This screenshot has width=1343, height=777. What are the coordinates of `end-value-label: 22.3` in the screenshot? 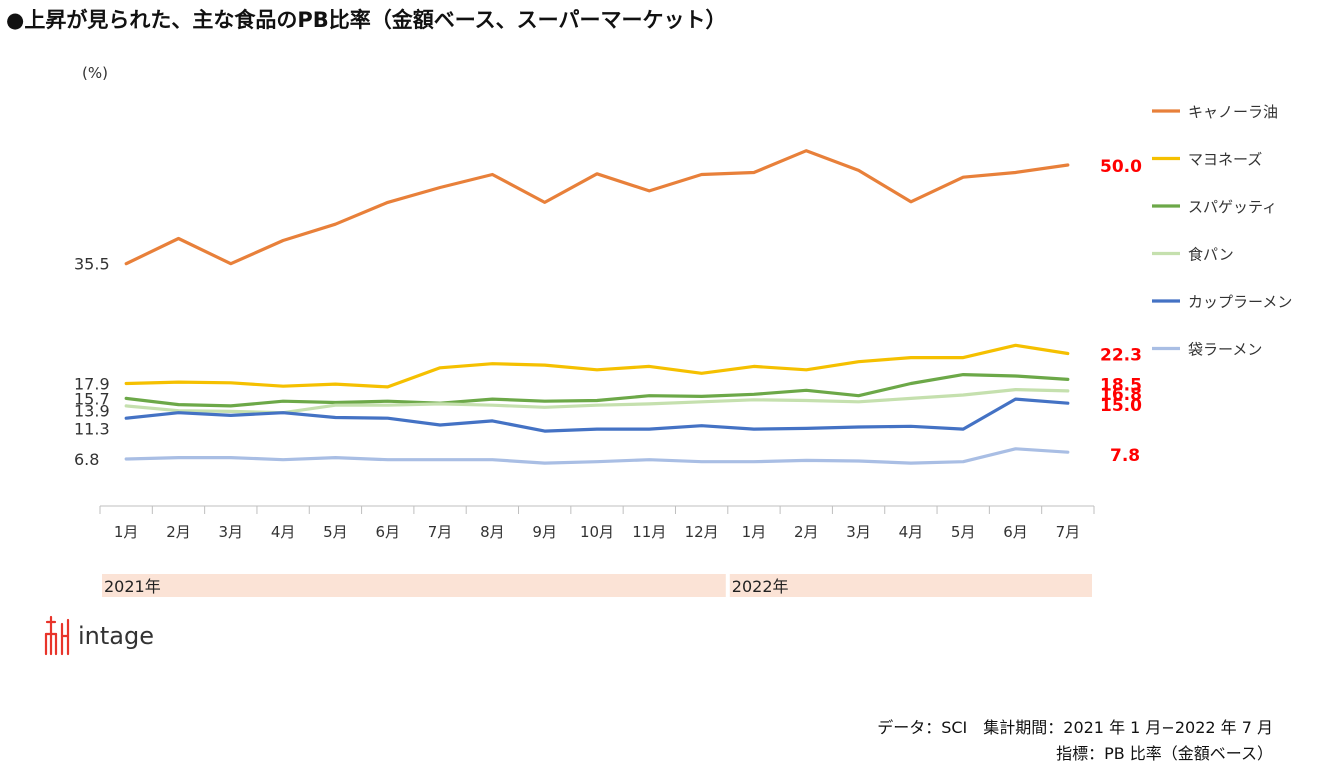 It's located at (1121, 356).